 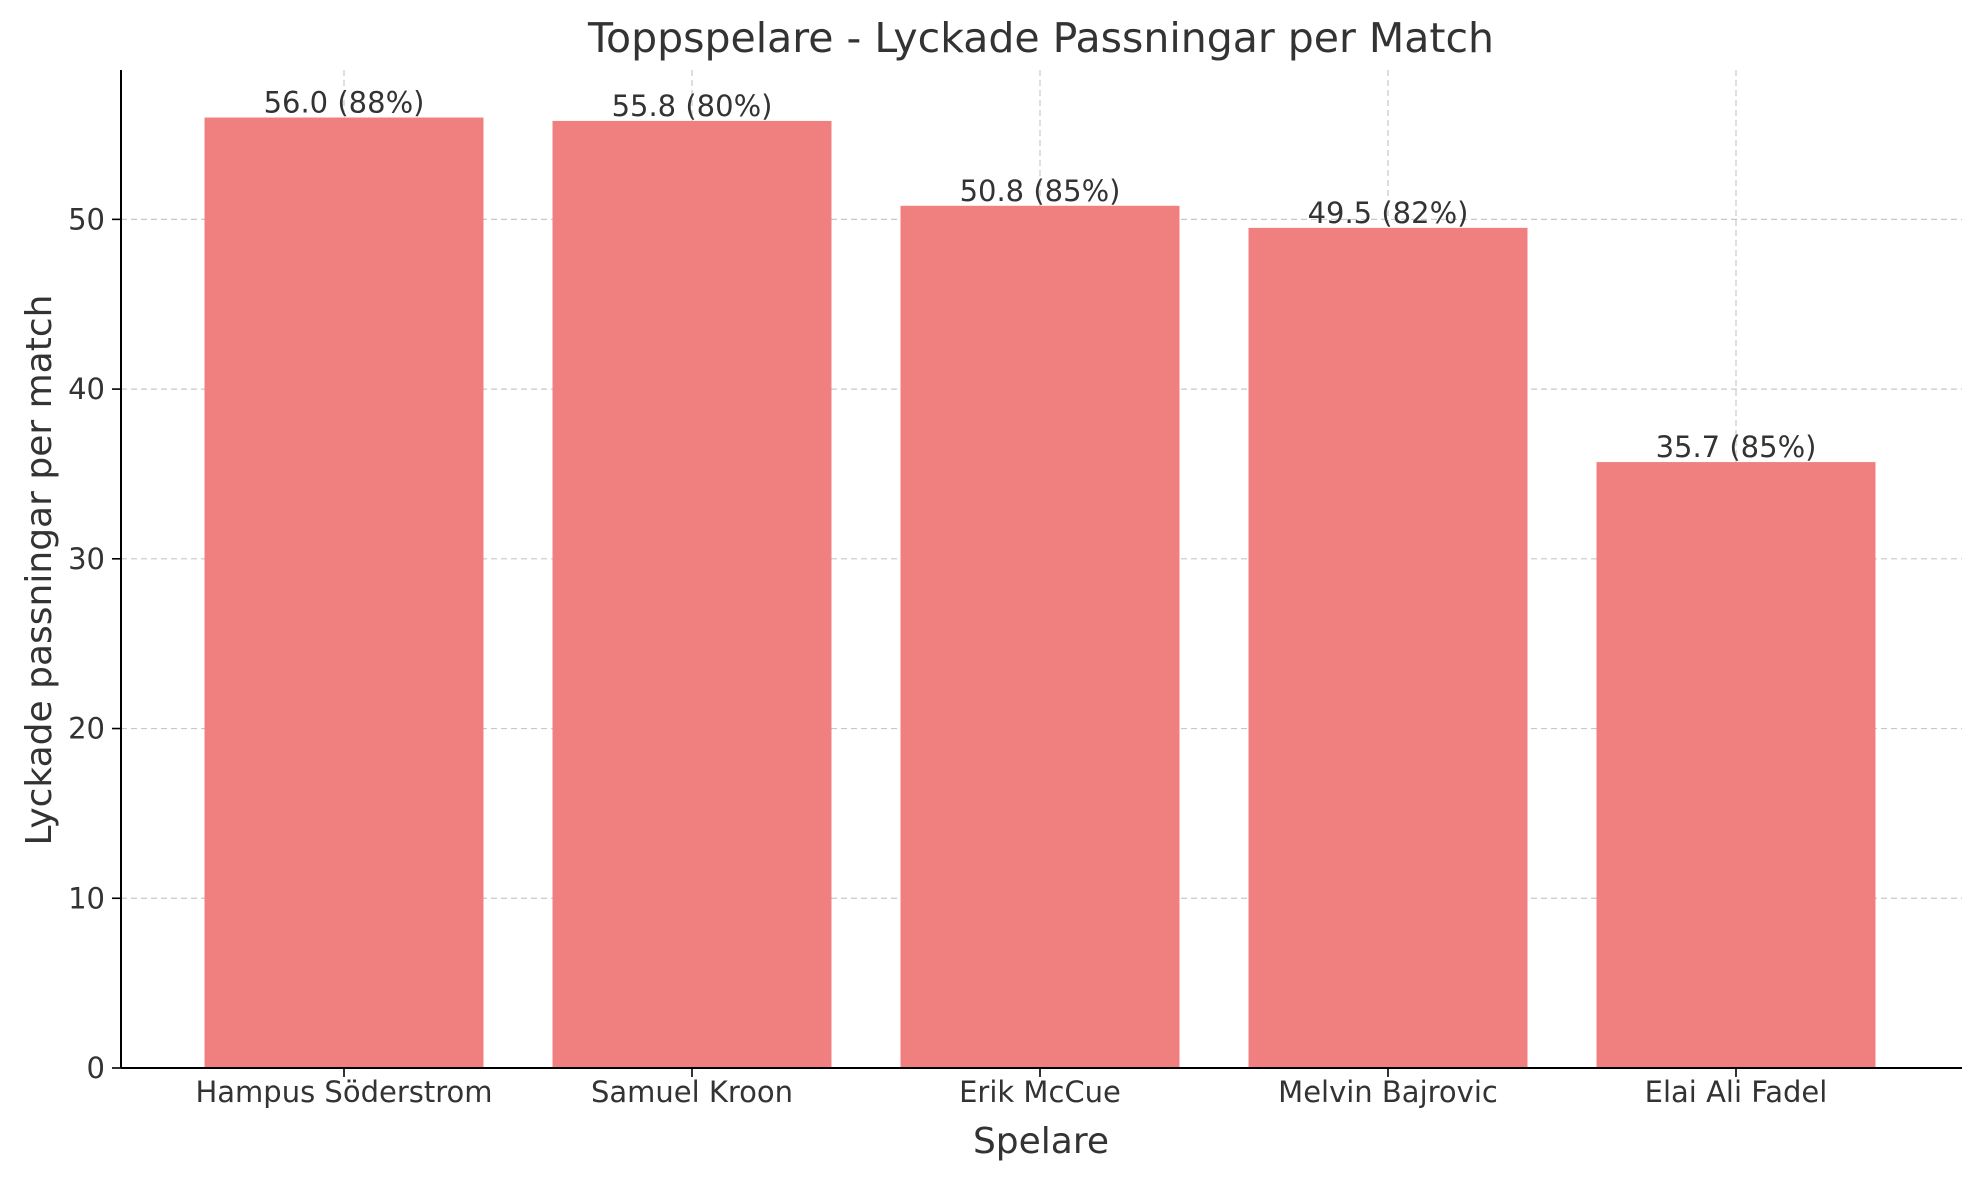 I want to click on x-tick-label: Elai Ali Fadel, so click(x=1736, y=1092).